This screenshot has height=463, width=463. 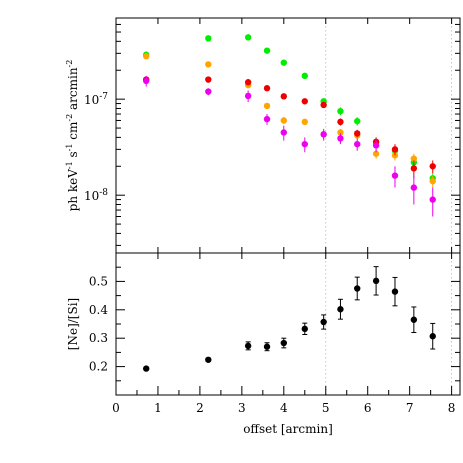 I want to click on x-tick-label: 7, so click(x=410, y=408).